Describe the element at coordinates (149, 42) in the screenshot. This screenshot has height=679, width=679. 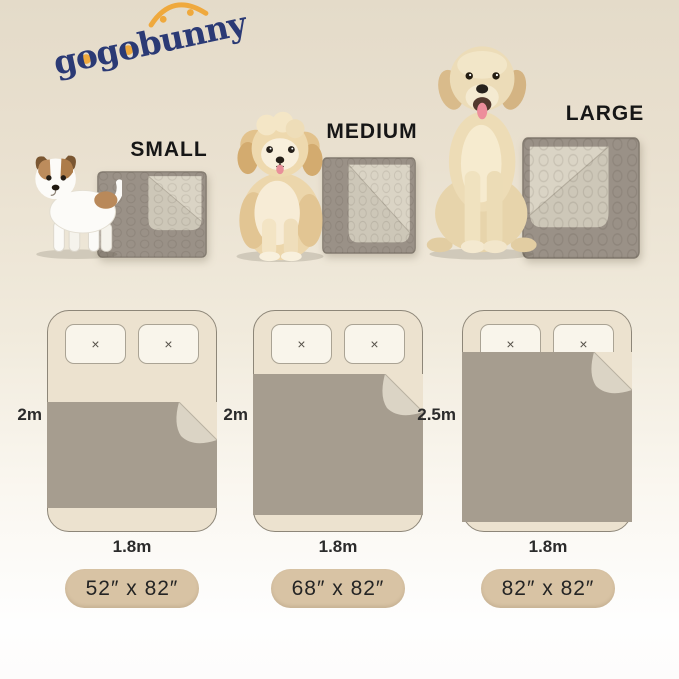
I see `brand-logo: gogobunny` at that location.